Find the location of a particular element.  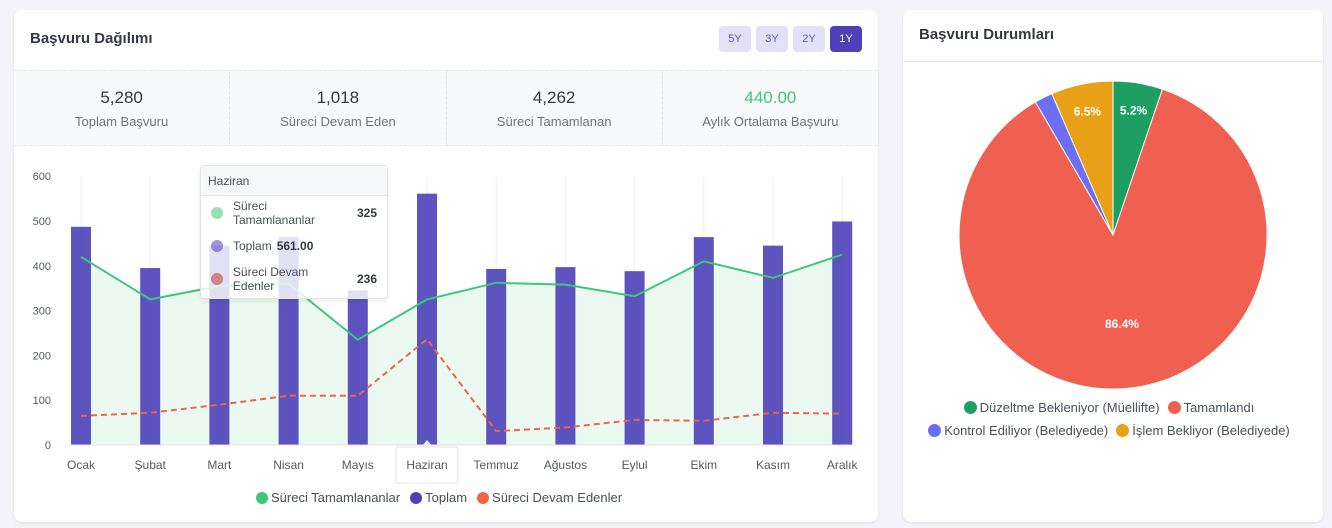

tooltip-label: Süreci Devam Edenler is located at coordinates (270, 278).